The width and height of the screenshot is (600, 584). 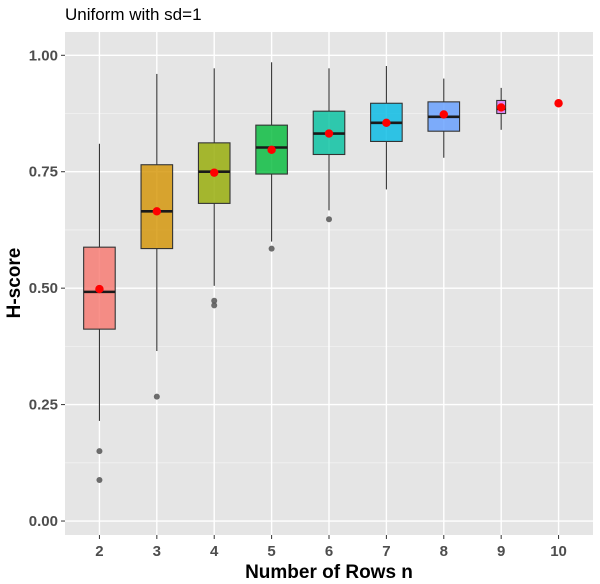 I want to click on x-axis: 2 3 4 5 6 7 8 9 10, so click(x=331, y=547).